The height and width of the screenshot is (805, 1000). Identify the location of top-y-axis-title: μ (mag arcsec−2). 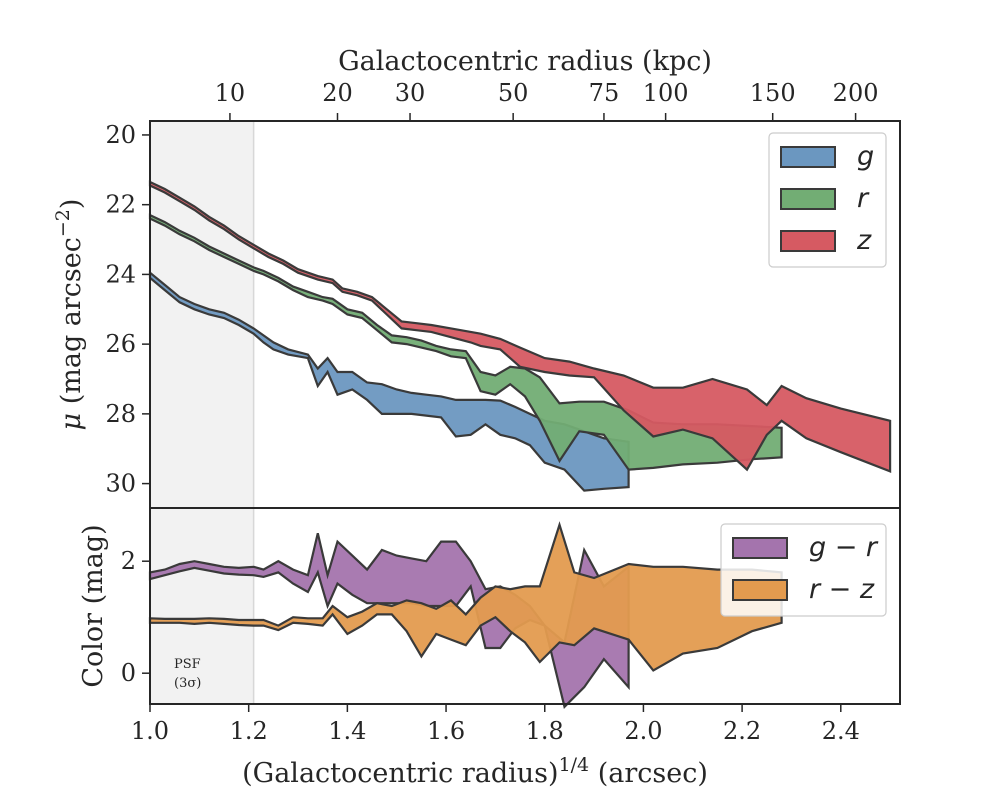
(69, 315).